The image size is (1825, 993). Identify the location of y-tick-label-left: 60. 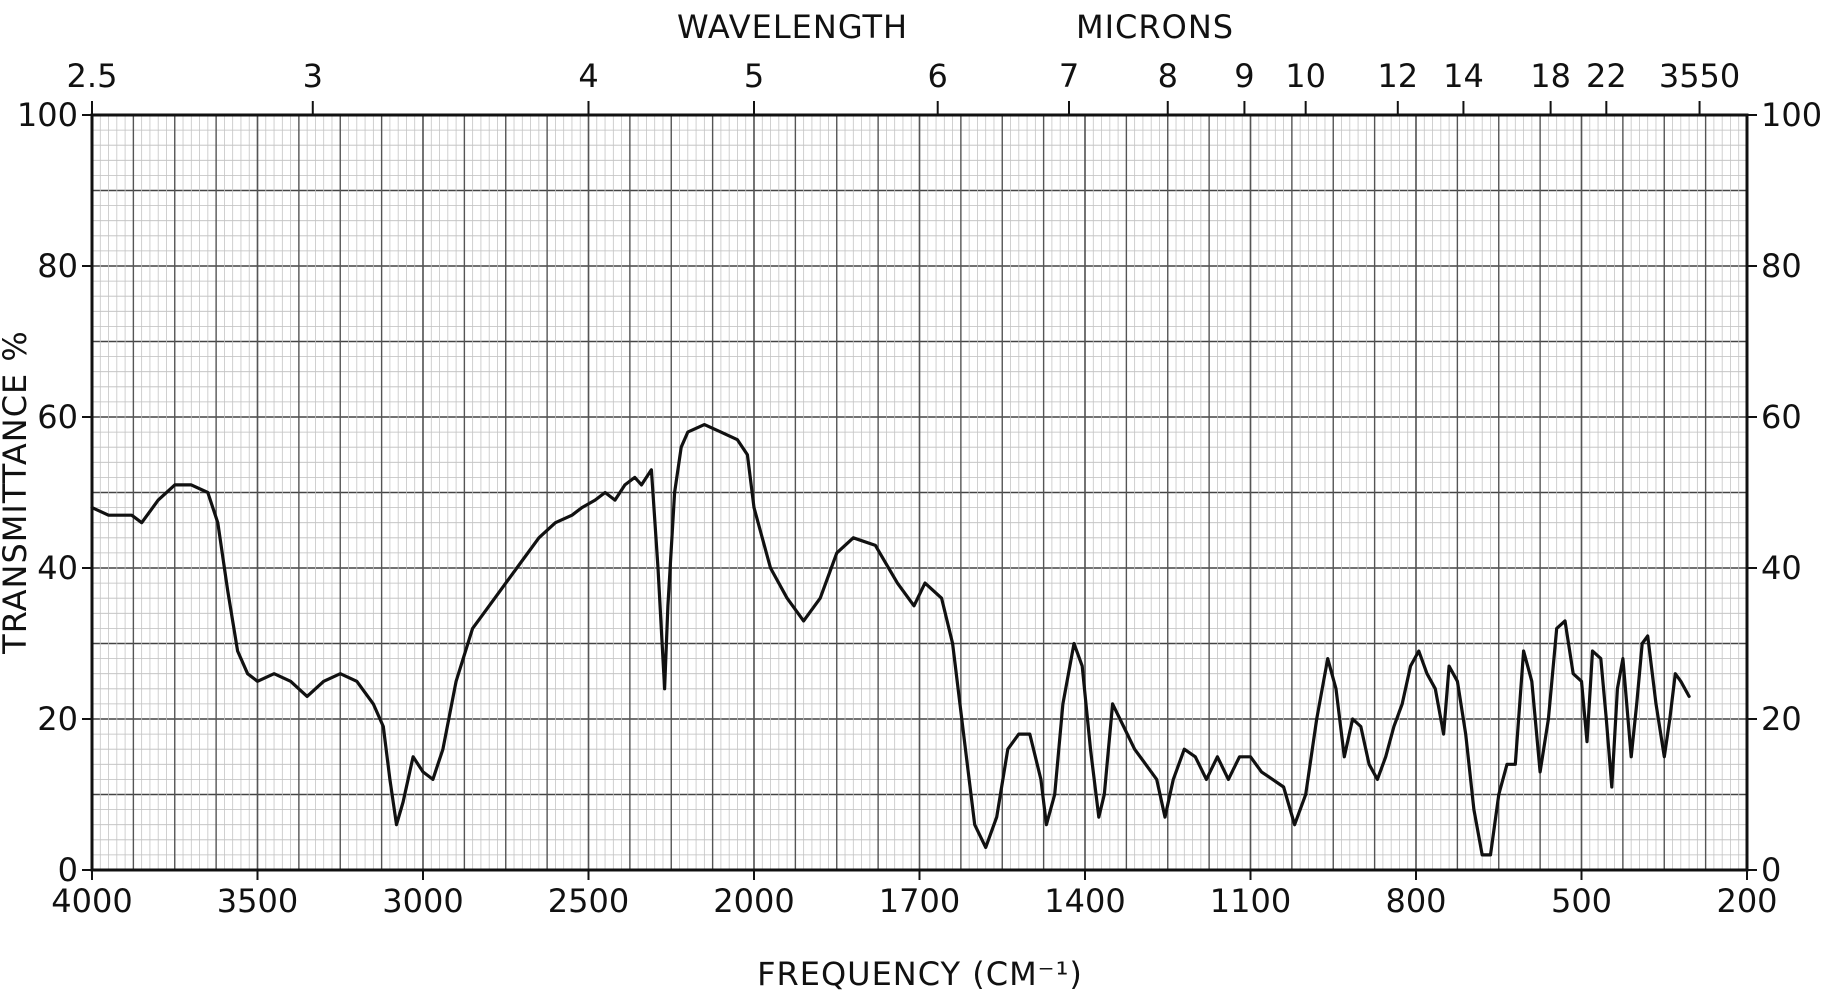
(57, 417).